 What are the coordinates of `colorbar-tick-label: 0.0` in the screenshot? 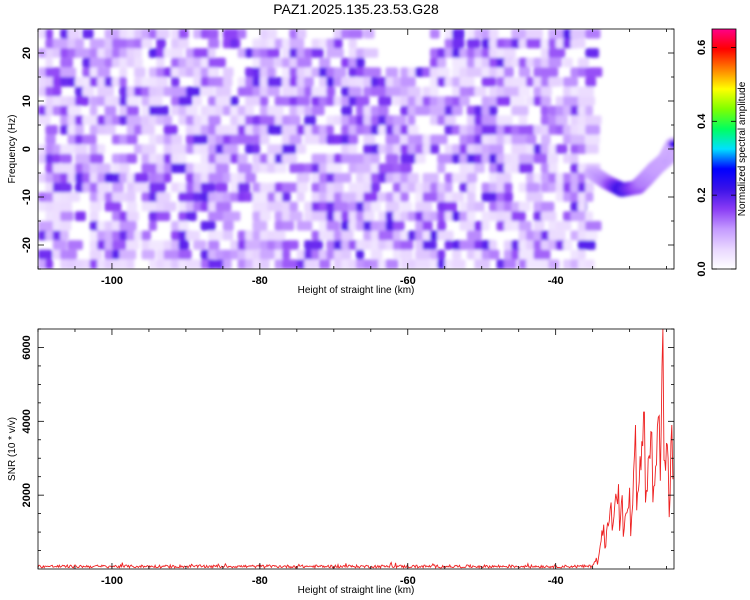 It's located at (702, 268).